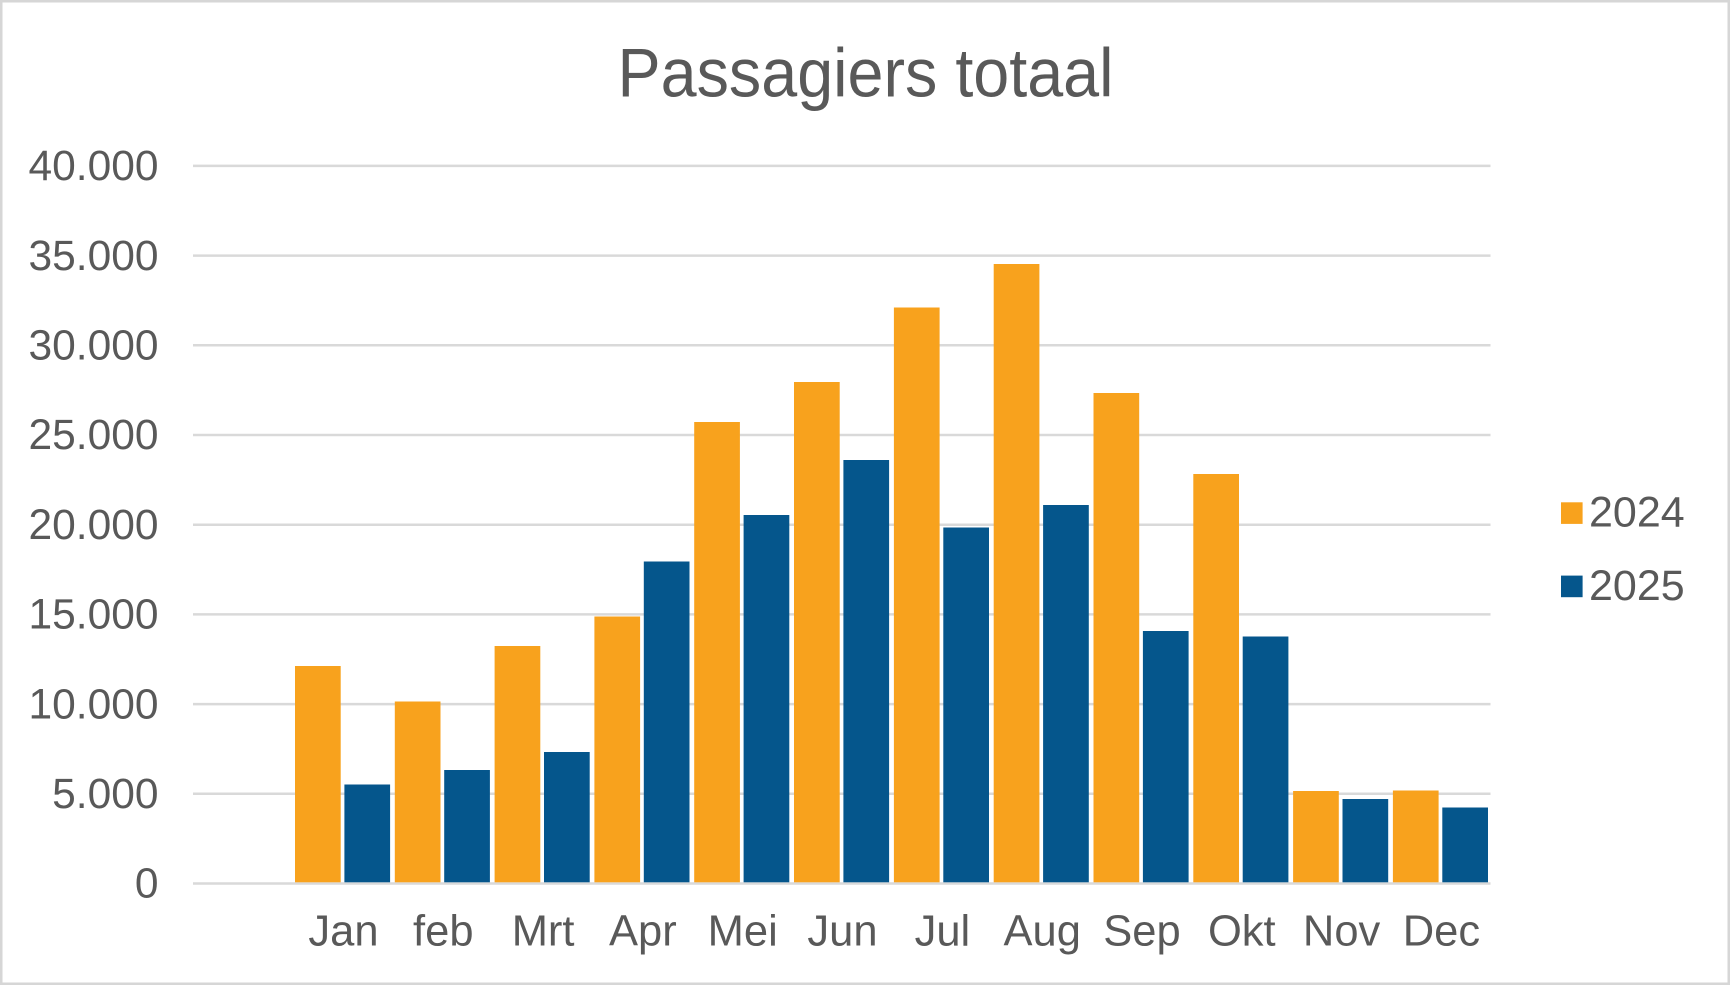  Describe the element at coordinates (105, 794) in the screenshot. I see `svg-text: 5.000` at that location.